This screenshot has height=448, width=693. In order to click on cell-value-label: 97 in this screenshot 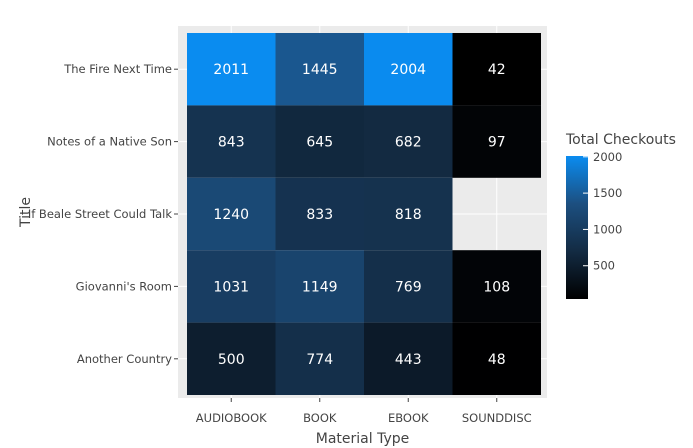, I will do `click(497, 143)`.